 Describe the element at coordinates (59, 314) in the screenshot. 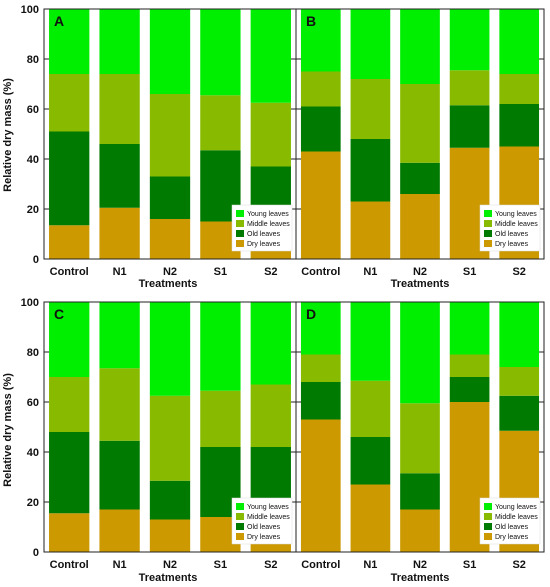

I see `panel-letter: C` at that location.